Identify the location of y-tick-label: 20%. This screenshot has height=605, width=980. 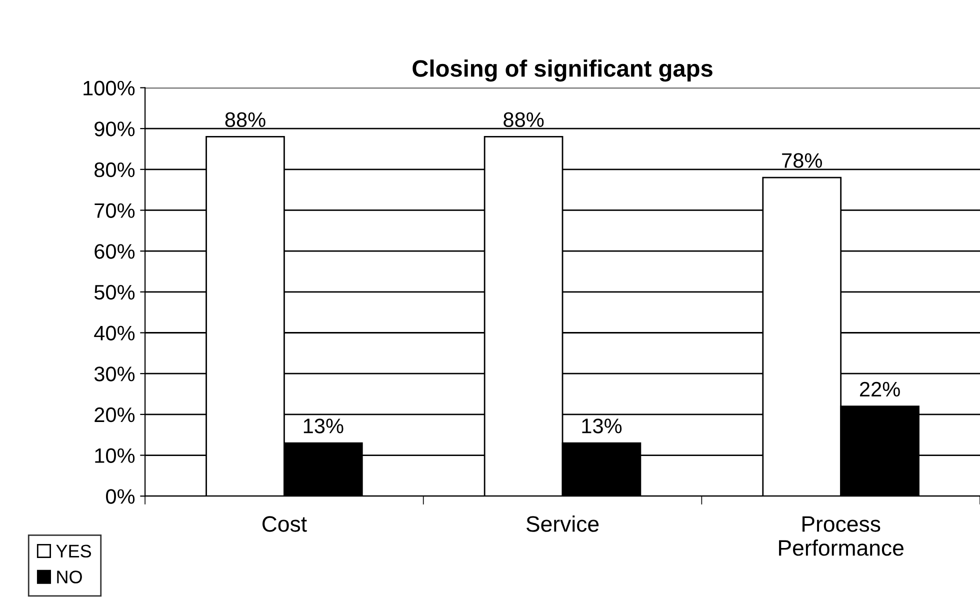
(114, 414).